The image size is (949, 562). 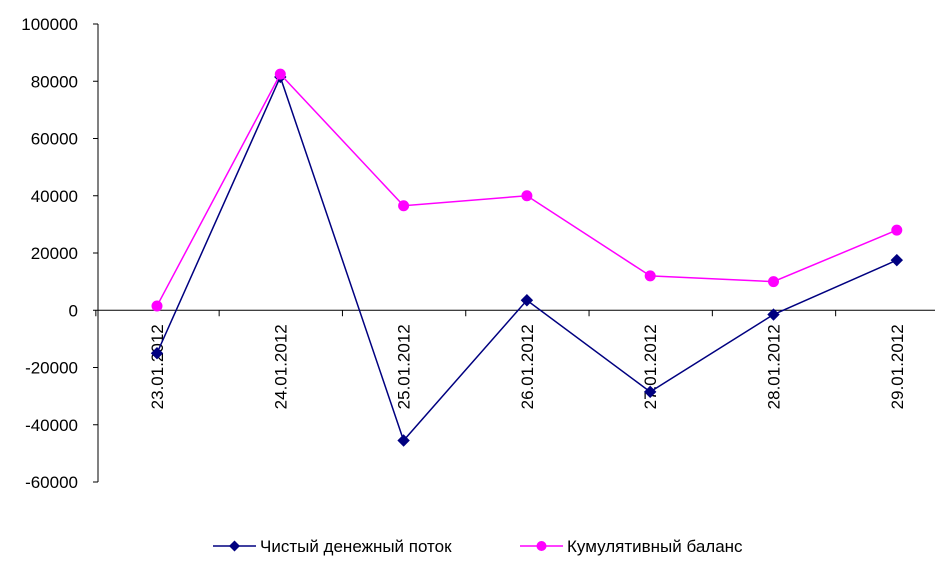 I want to click on y-tick-label: -60000, so click(x=51, y=482).